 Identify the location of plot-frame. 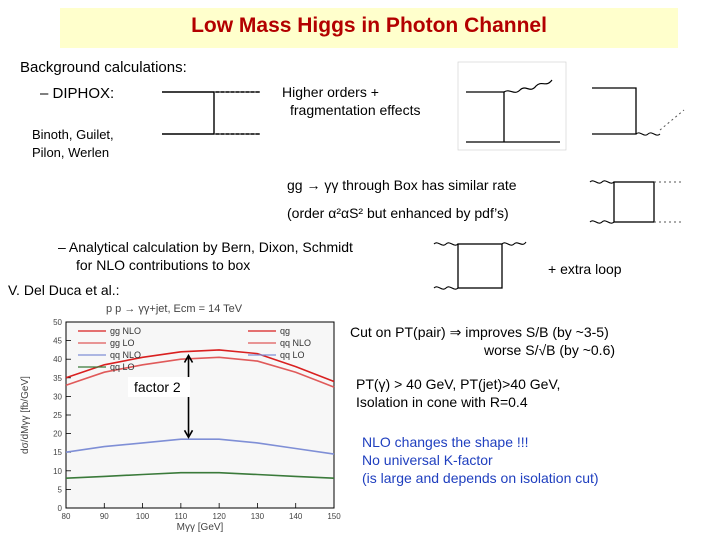
(200, 415).